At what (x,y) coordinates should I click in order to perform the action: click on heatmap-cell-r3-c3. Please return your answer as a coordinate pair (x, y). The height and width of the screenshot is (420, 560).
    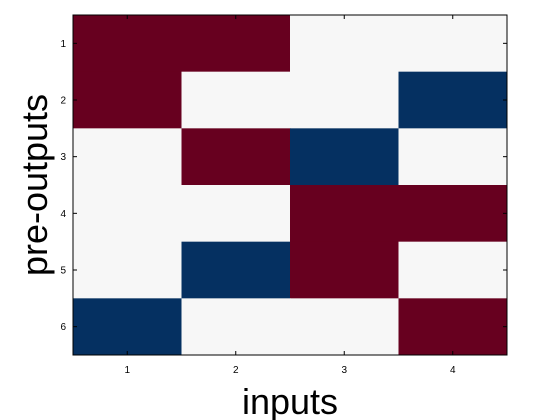
    Looking at the image, I should click on (344, 157).